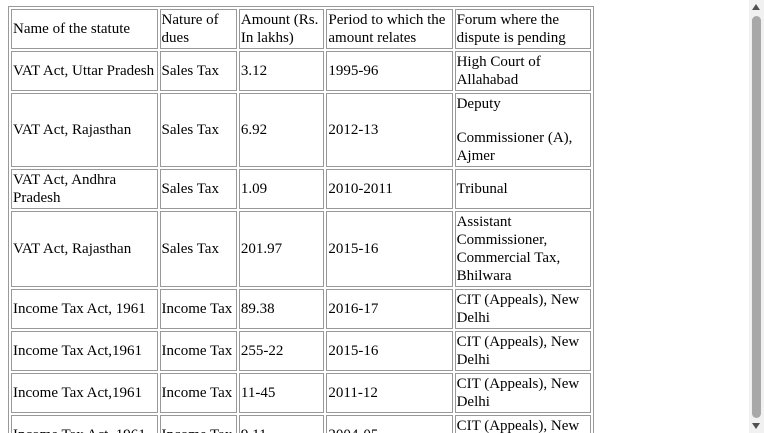  Describe the element at coordinates (389, 424) in the screenshot. I see `table-cell: 2004-05` at that location.